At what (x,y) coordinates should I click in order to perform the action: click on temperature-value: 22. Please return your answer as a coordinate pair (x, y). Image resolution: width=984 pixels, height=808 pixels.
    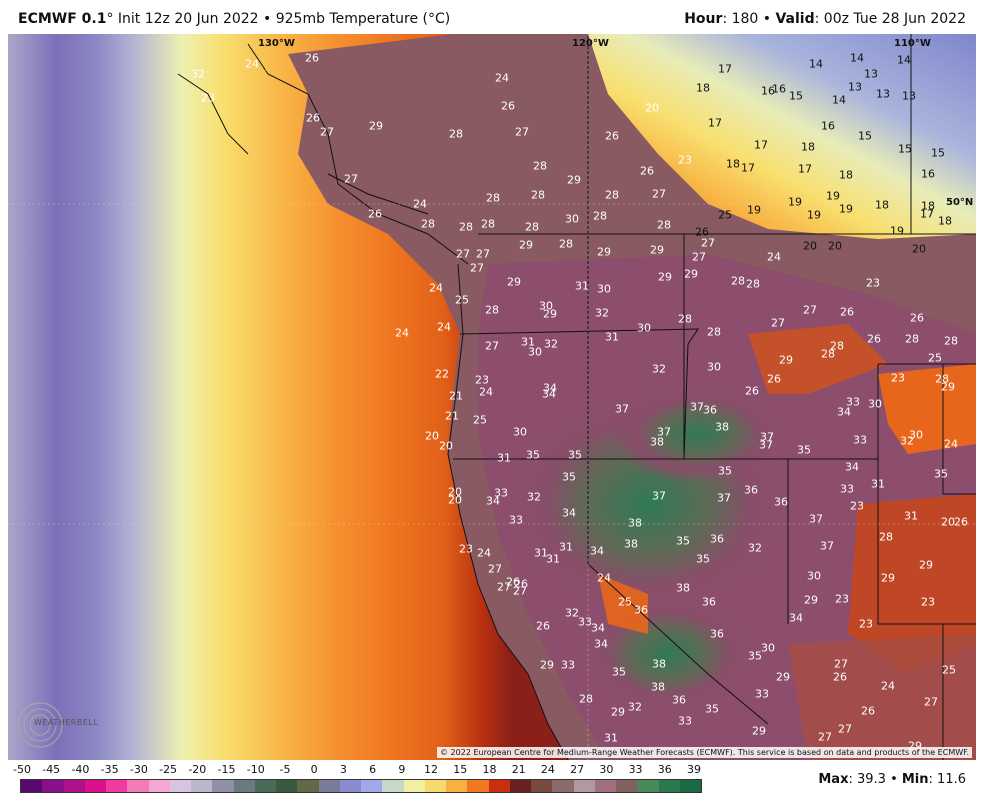
    Looking at the image, I should click on (442, 374).